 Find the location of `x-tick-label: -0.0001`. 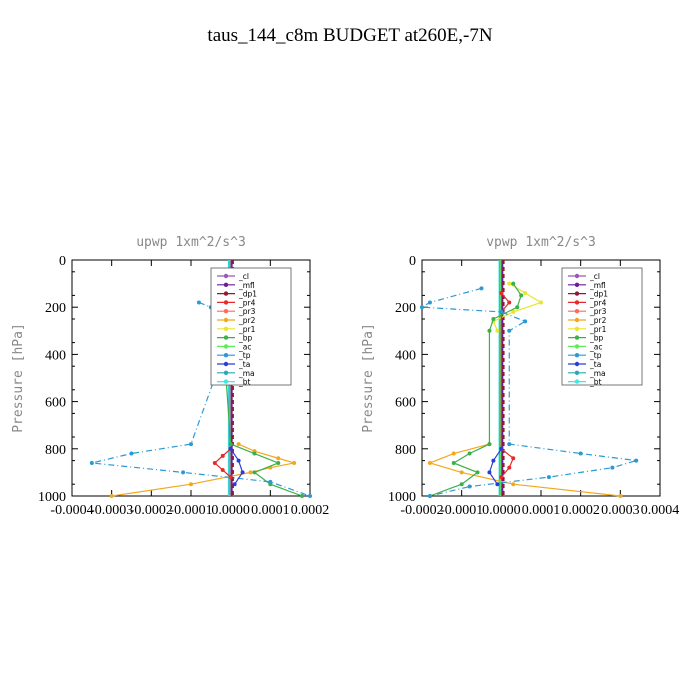

x-tick-label: -0.0001 is located at coordinates (461, 510).